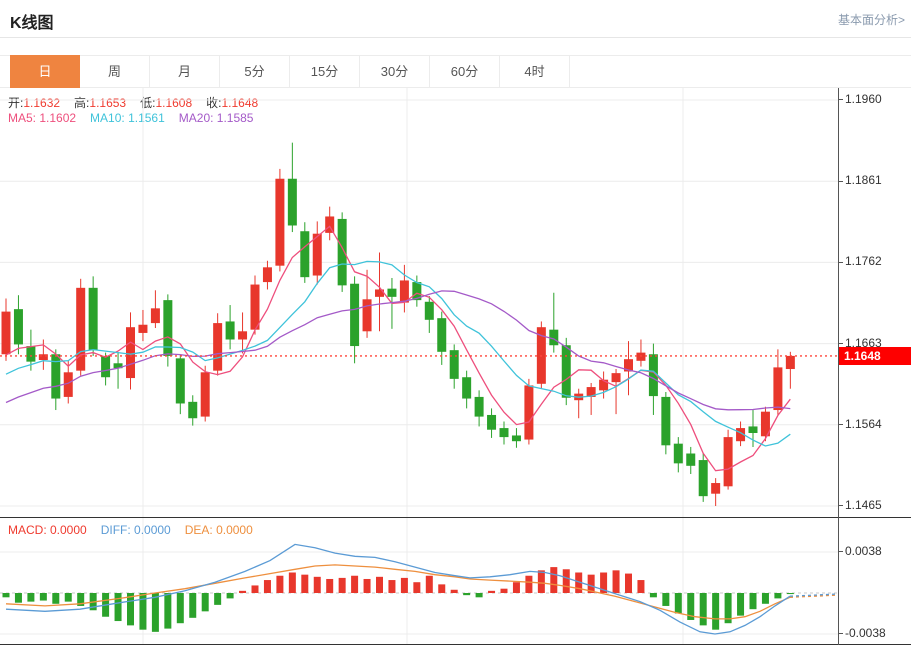  I want to click on tab-interval-7: 4时, so click(535, 71).